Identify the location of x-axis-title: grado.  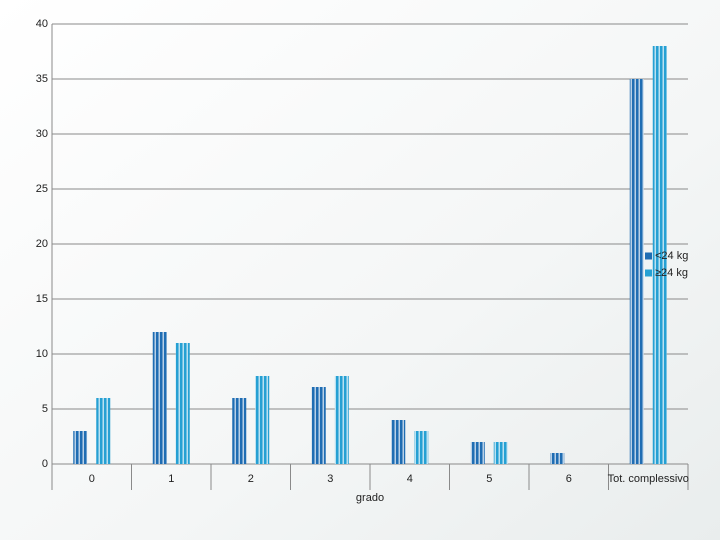
(370, 498).